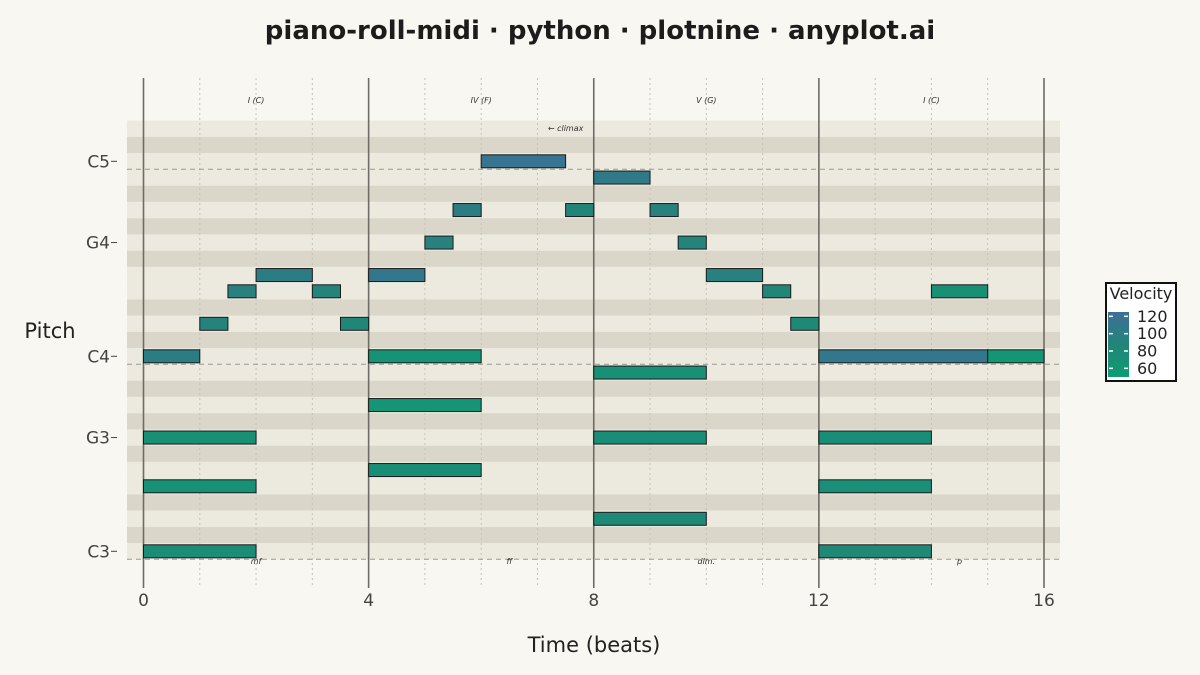 Image resolution: width=1200 pixels, height=675 pixels. I want to click on dynamic-marking: mf, so click(257, 561).